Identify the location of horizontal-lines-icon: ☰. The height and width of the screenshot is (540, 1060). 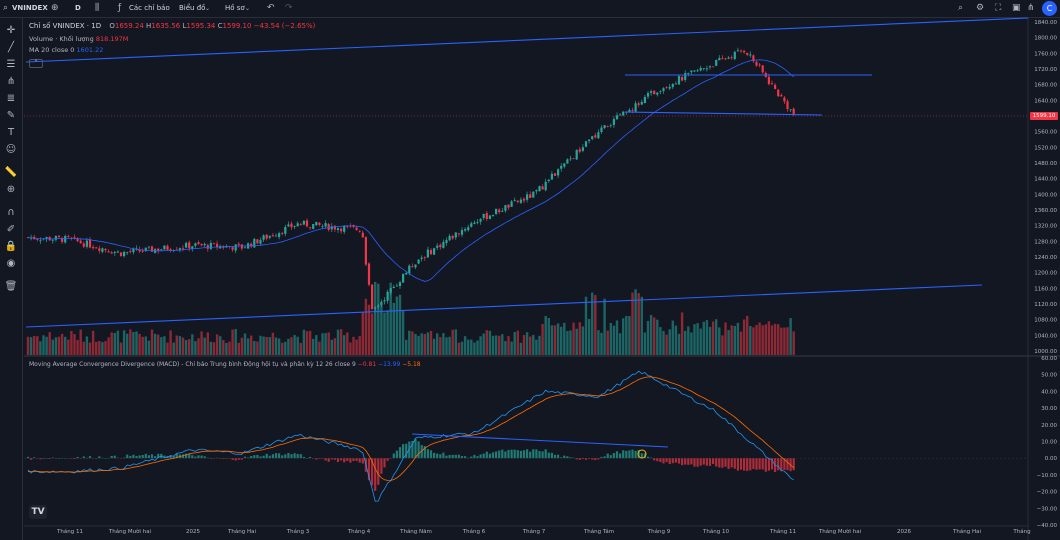
(11, 64).